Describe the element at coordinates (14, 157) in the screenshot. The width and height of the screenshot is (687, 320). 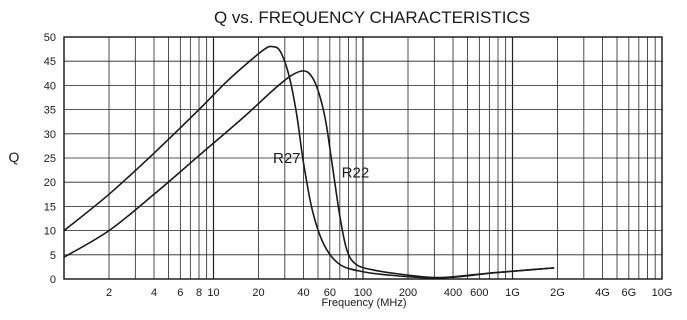
I see `y-axis-label: Q` at that location.